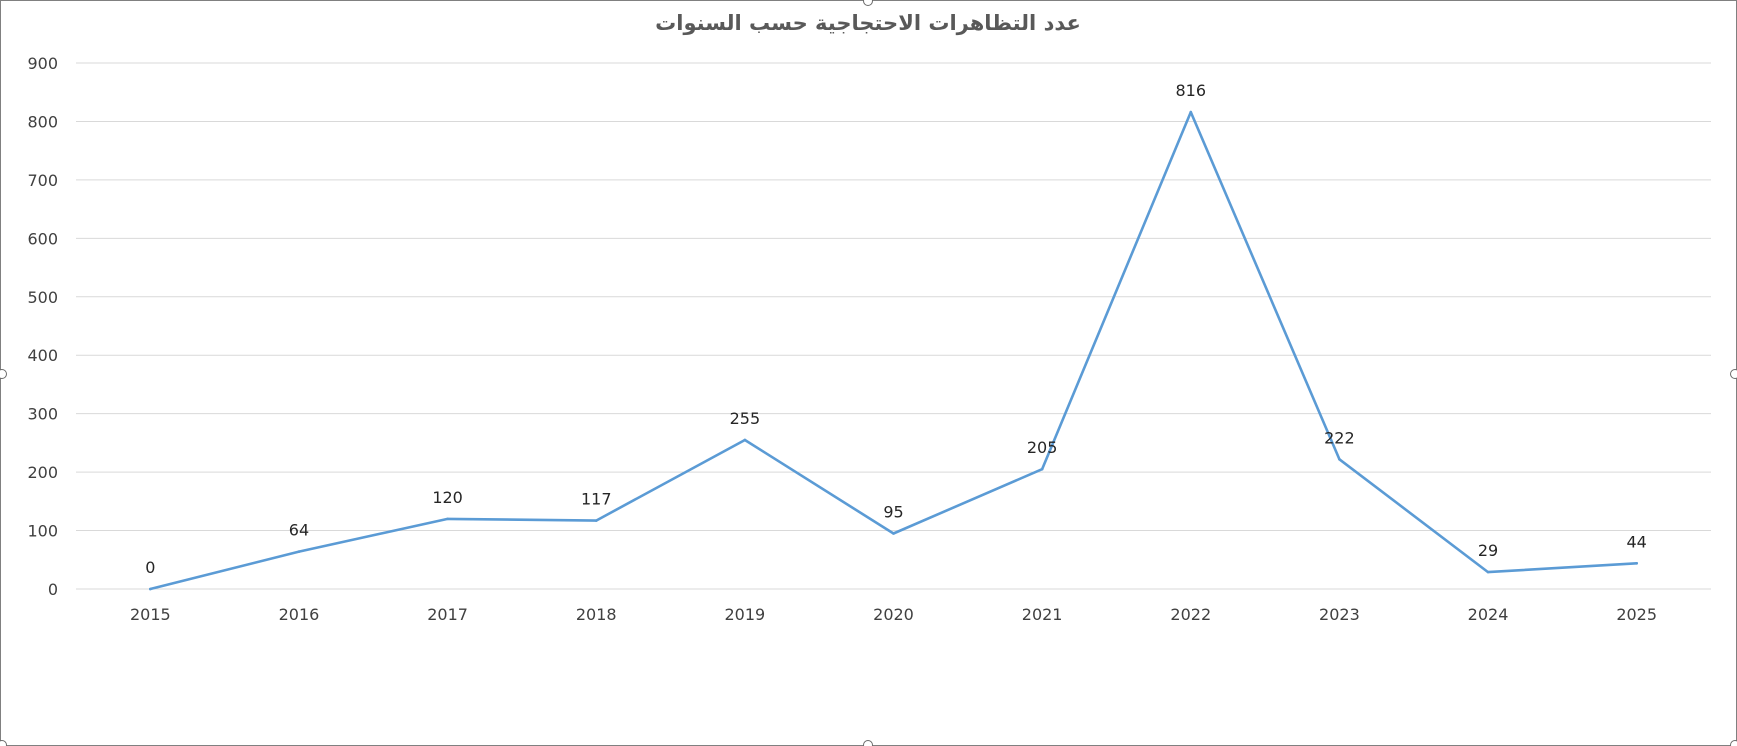 This screenshot has height=746, width=1737. What do you see at coordinates (1488, 614) in the screenshot?
I see `x-tick-label: 2024` at bounding box center [1488, 614].